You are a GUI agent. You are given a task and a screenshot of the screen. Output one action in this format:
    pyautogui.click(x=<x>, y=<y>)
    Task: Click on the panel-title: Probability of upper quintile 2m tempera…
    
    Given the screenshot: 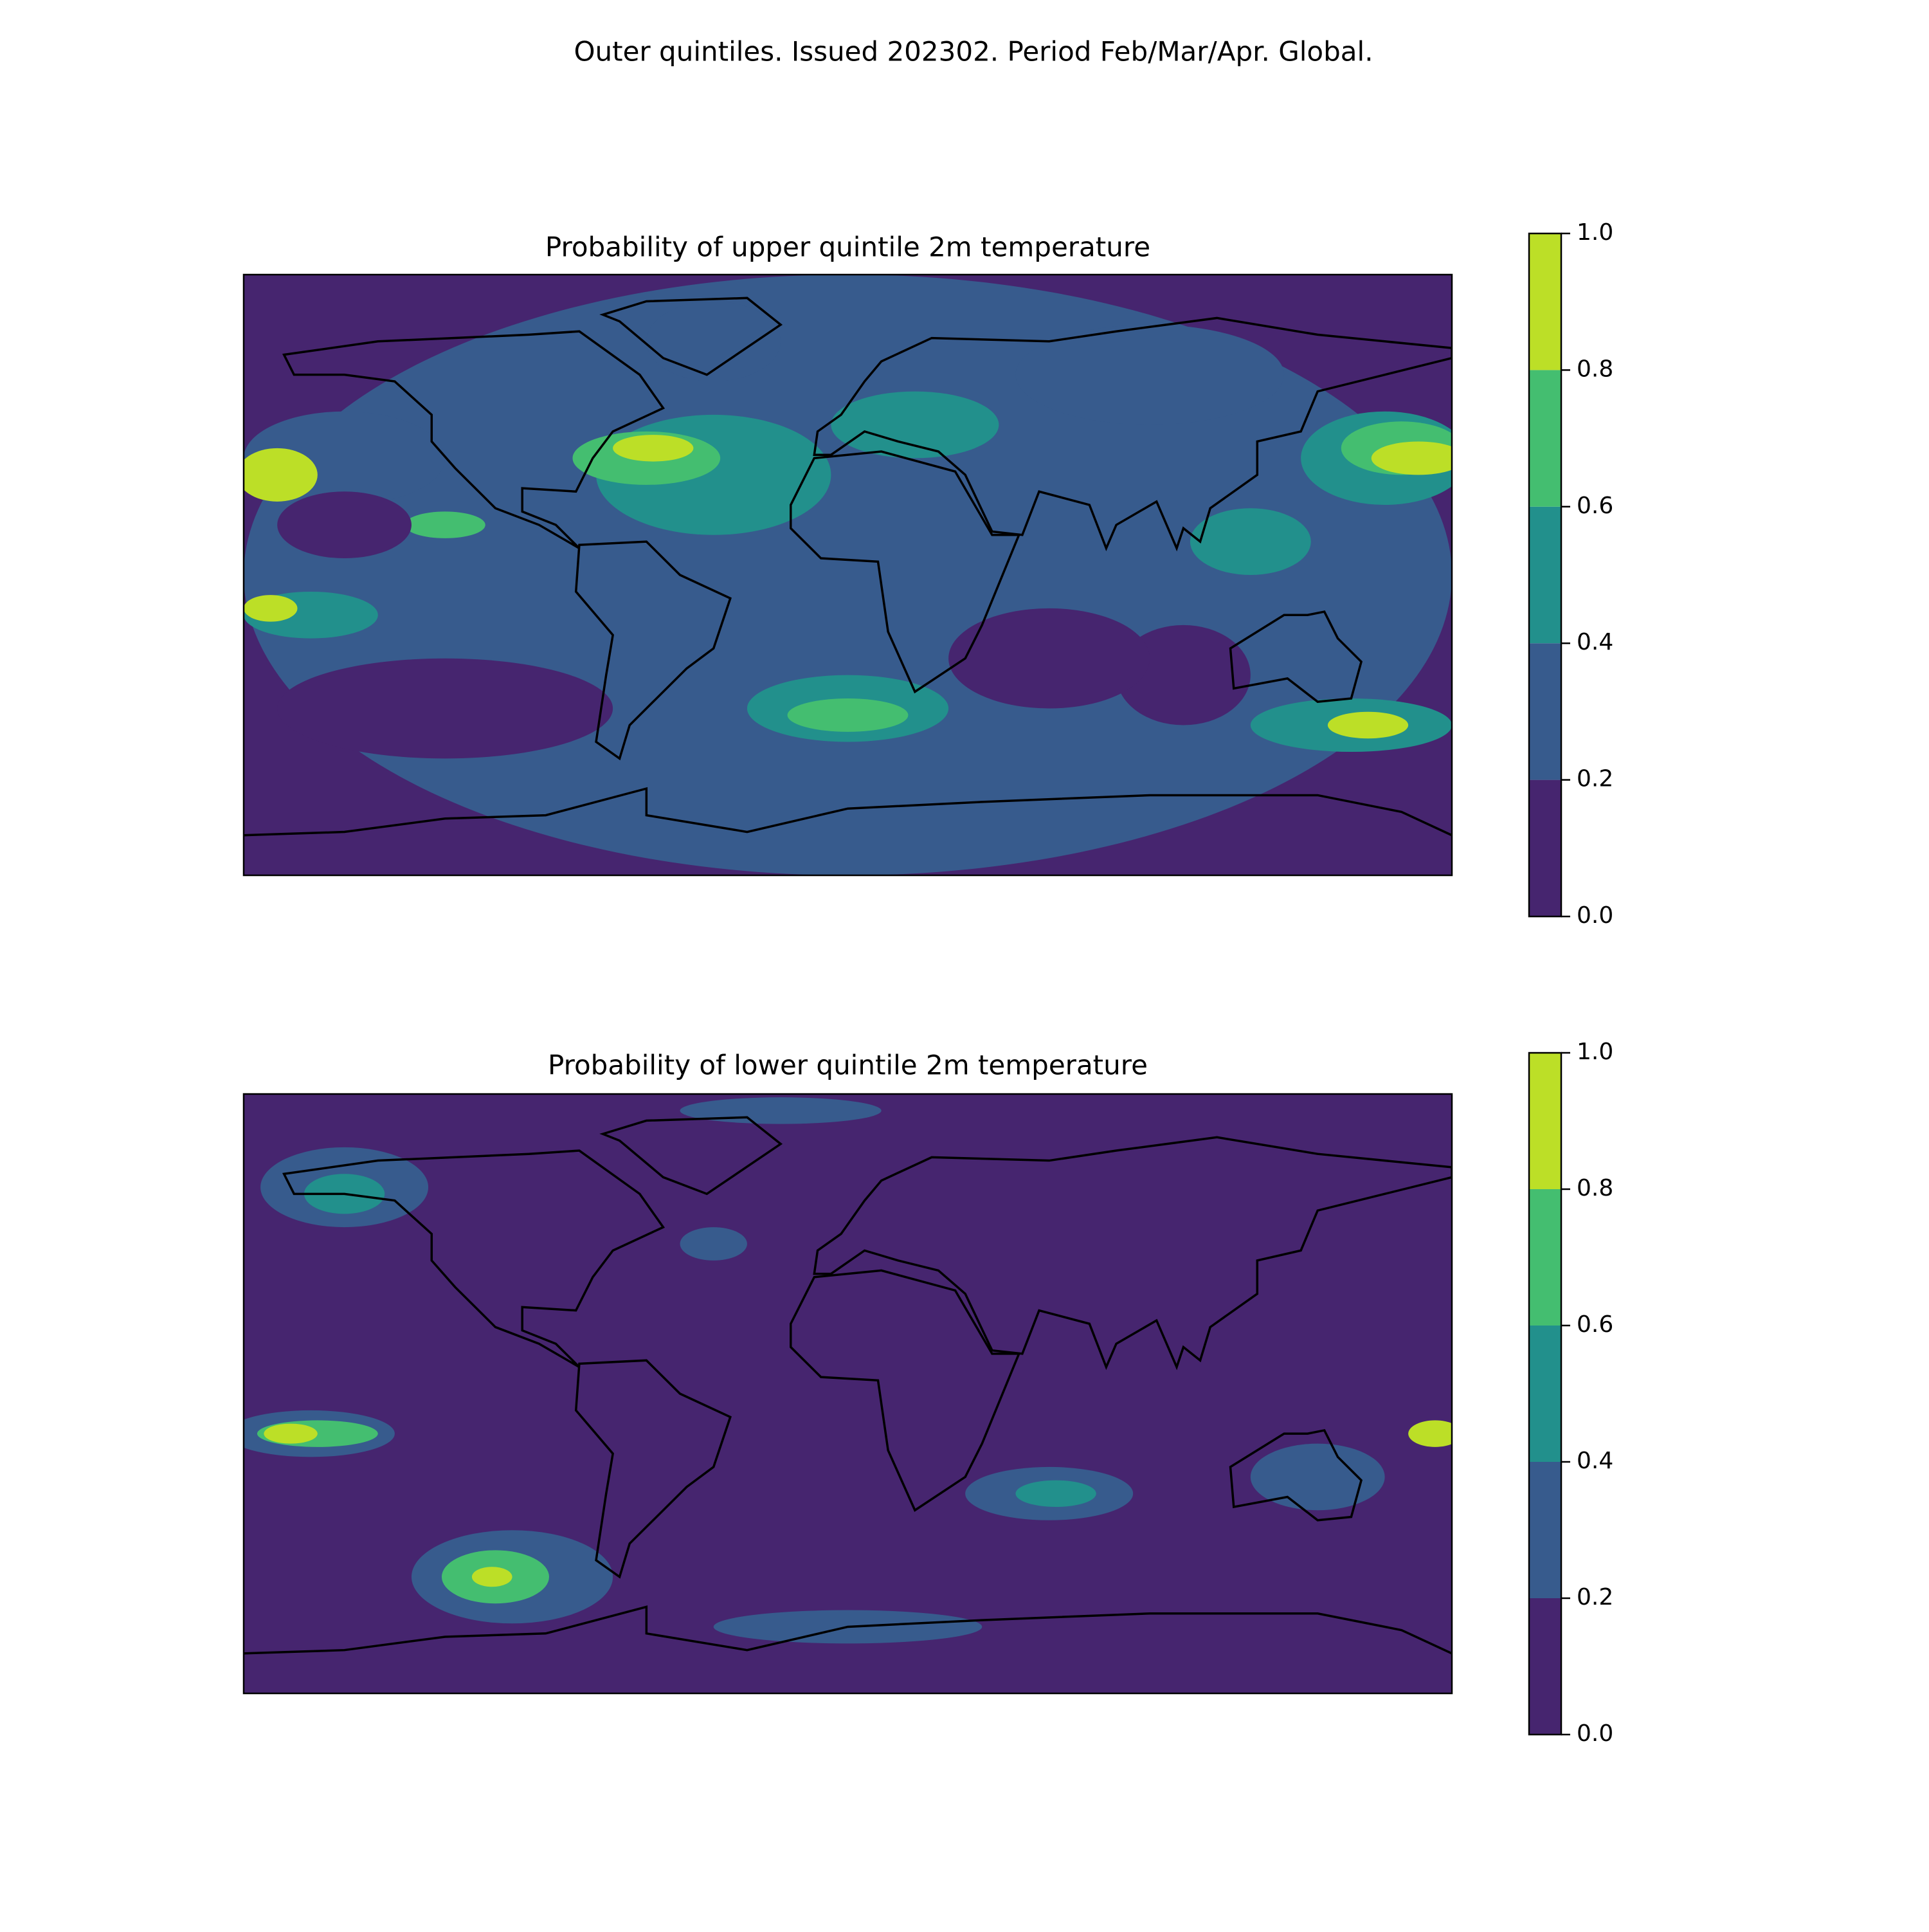 What is the action you would take?
    pyautogui.click(x=847, y=248)
    